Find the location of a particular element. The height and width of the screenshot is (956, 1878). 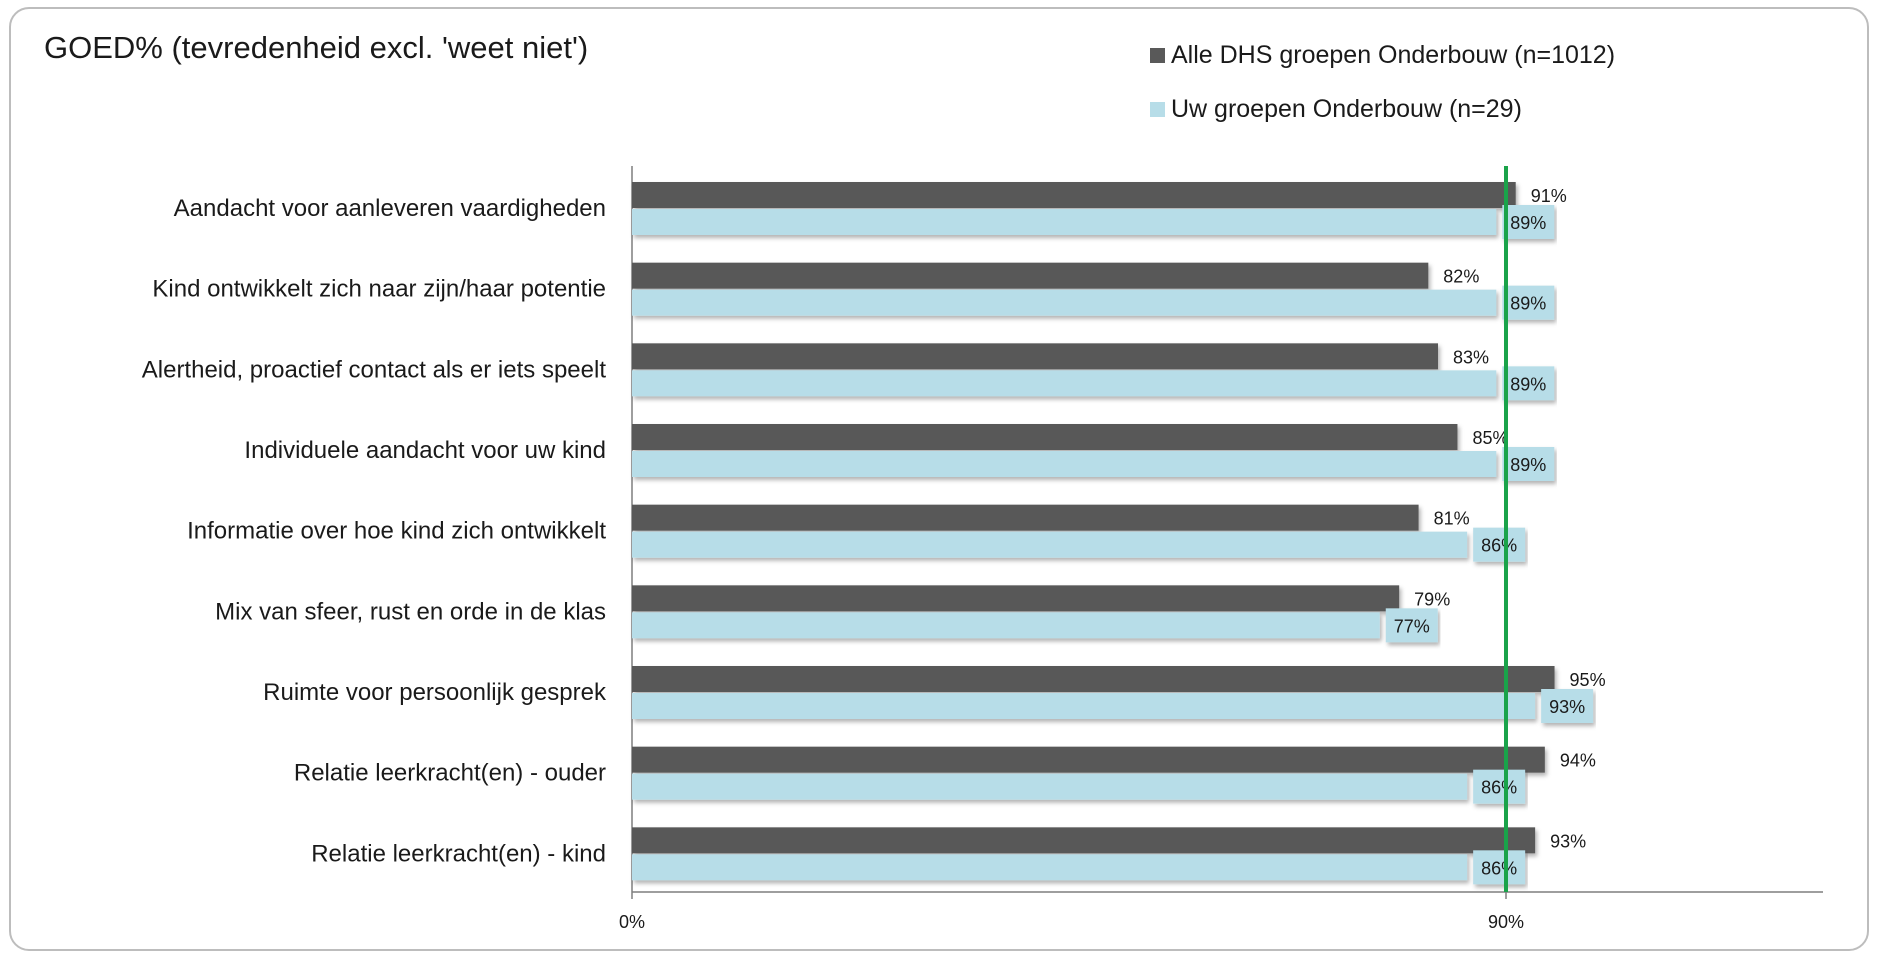

category-label: Aandacht voor aanleveren vaardigheden is located at coordinates (390, 208).